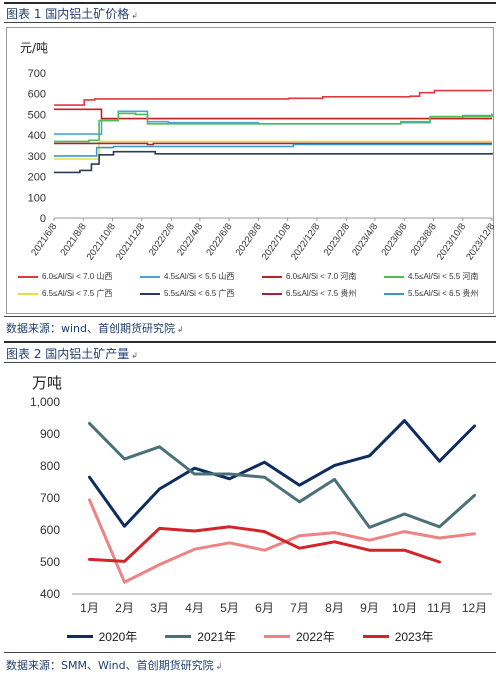 This screenshot has width=500, height=684. Describe the element at coordinates (68, 14) in the screenshot. I see `figure1-caption-text: 图表 1 国内铝土矿价格` at that location.